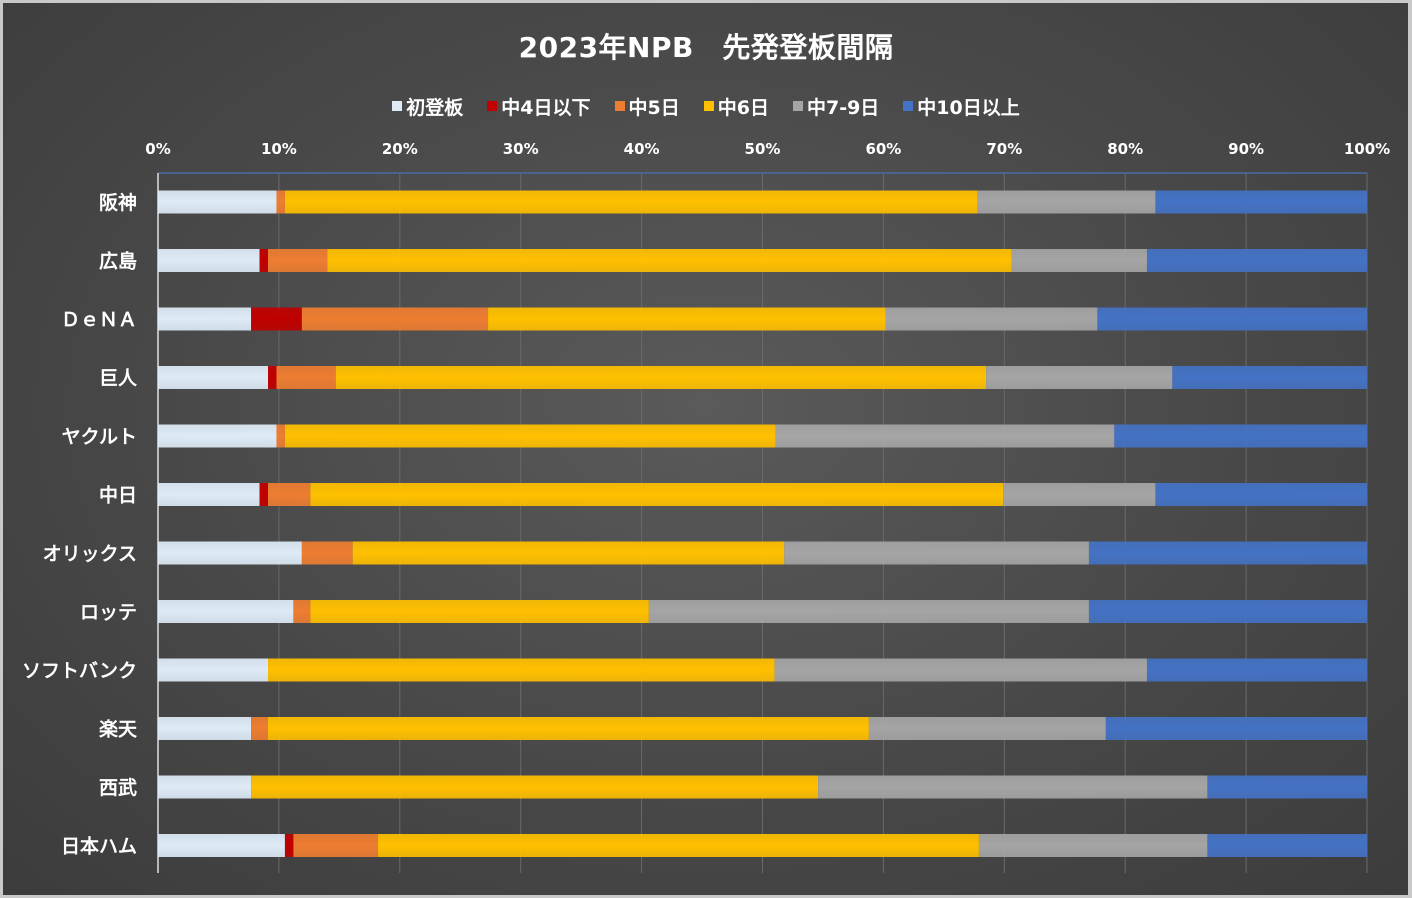 Image resolution: width=1412 pixels, height=898 pixels. I want to click on team-label: ロッテ, so click(108, 613).